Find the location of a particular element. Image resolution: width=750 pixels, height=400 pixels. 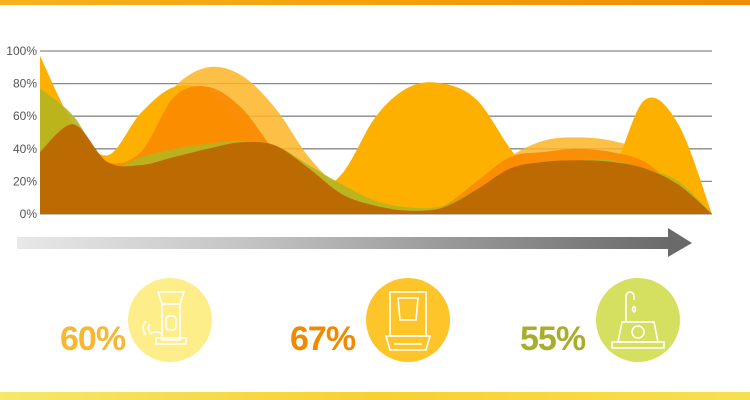

stat-value: 67% is located at coordinates (323, 339).